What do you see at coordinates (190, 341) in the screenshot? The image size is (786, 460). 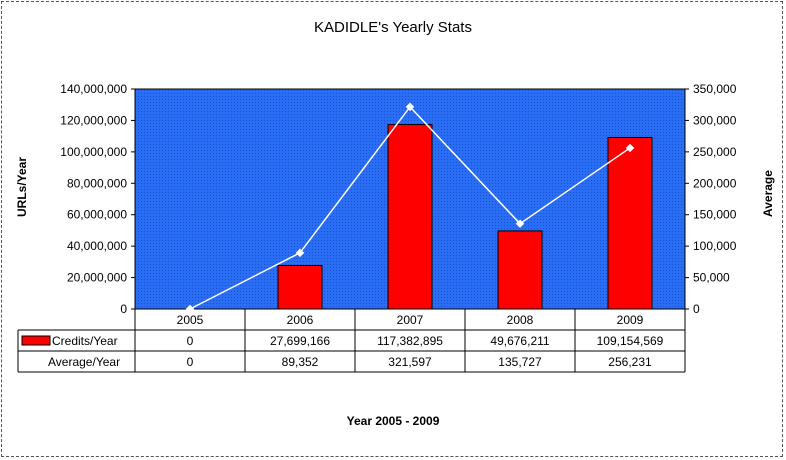 I see `data-label-credits: 0` at bounding box center [190, 341].